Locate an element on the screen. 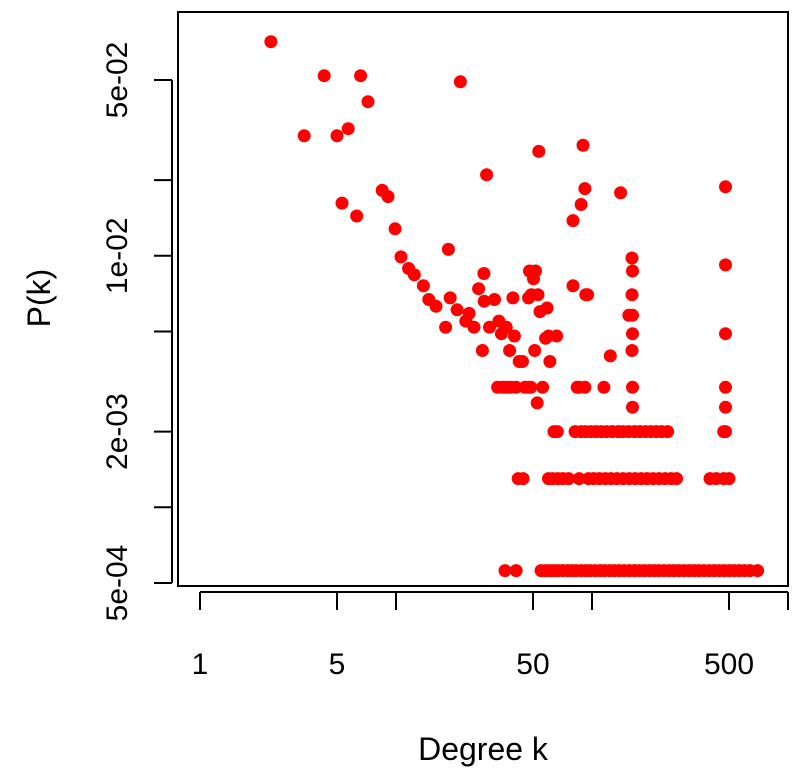 The image size is (800, 781). x-tick-label: 1 is located at coordinates (200, 664).